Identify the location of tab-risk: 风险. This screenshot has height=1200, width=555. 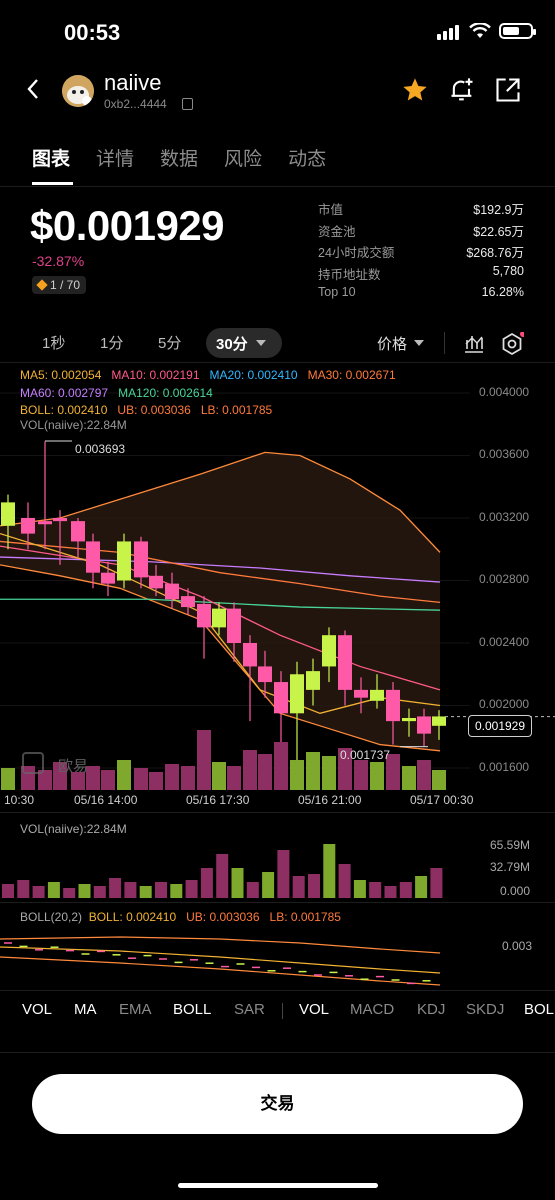
(243, 159).